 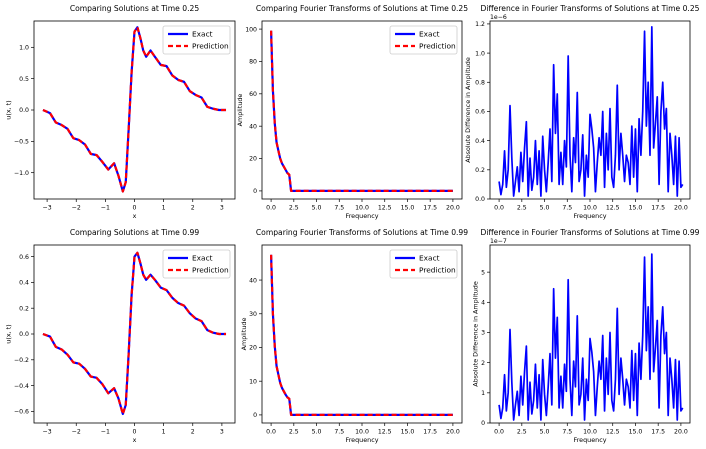 What do you see at coordinates (498, 17) in the screenshot?
I see `y-axis-exponent: 1e−6` at bounding box center [498, 17].